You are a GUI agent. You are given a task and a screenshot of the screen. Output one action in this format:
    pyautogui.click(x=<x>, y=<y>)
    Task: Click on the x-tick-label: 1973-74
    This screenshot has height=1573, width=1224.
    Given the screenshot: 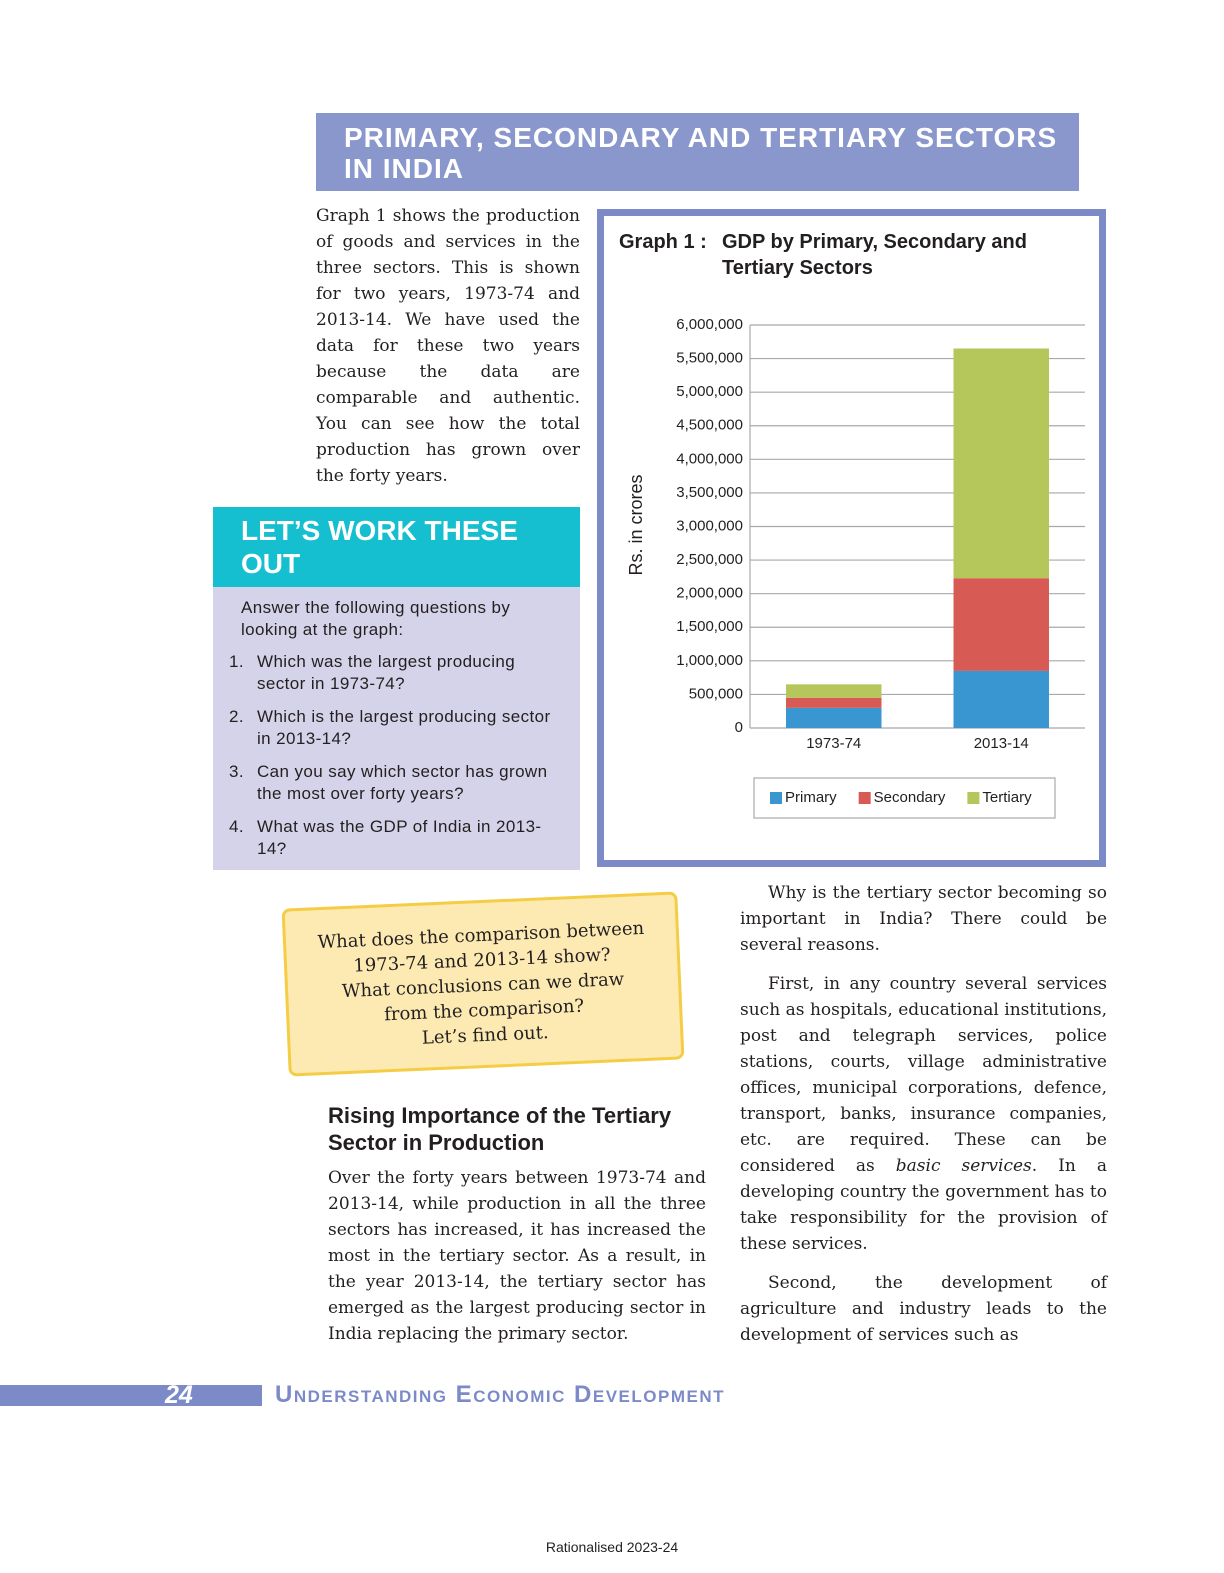 What is the action you would take?
    pyautogui.click(x=833, y=743)
    